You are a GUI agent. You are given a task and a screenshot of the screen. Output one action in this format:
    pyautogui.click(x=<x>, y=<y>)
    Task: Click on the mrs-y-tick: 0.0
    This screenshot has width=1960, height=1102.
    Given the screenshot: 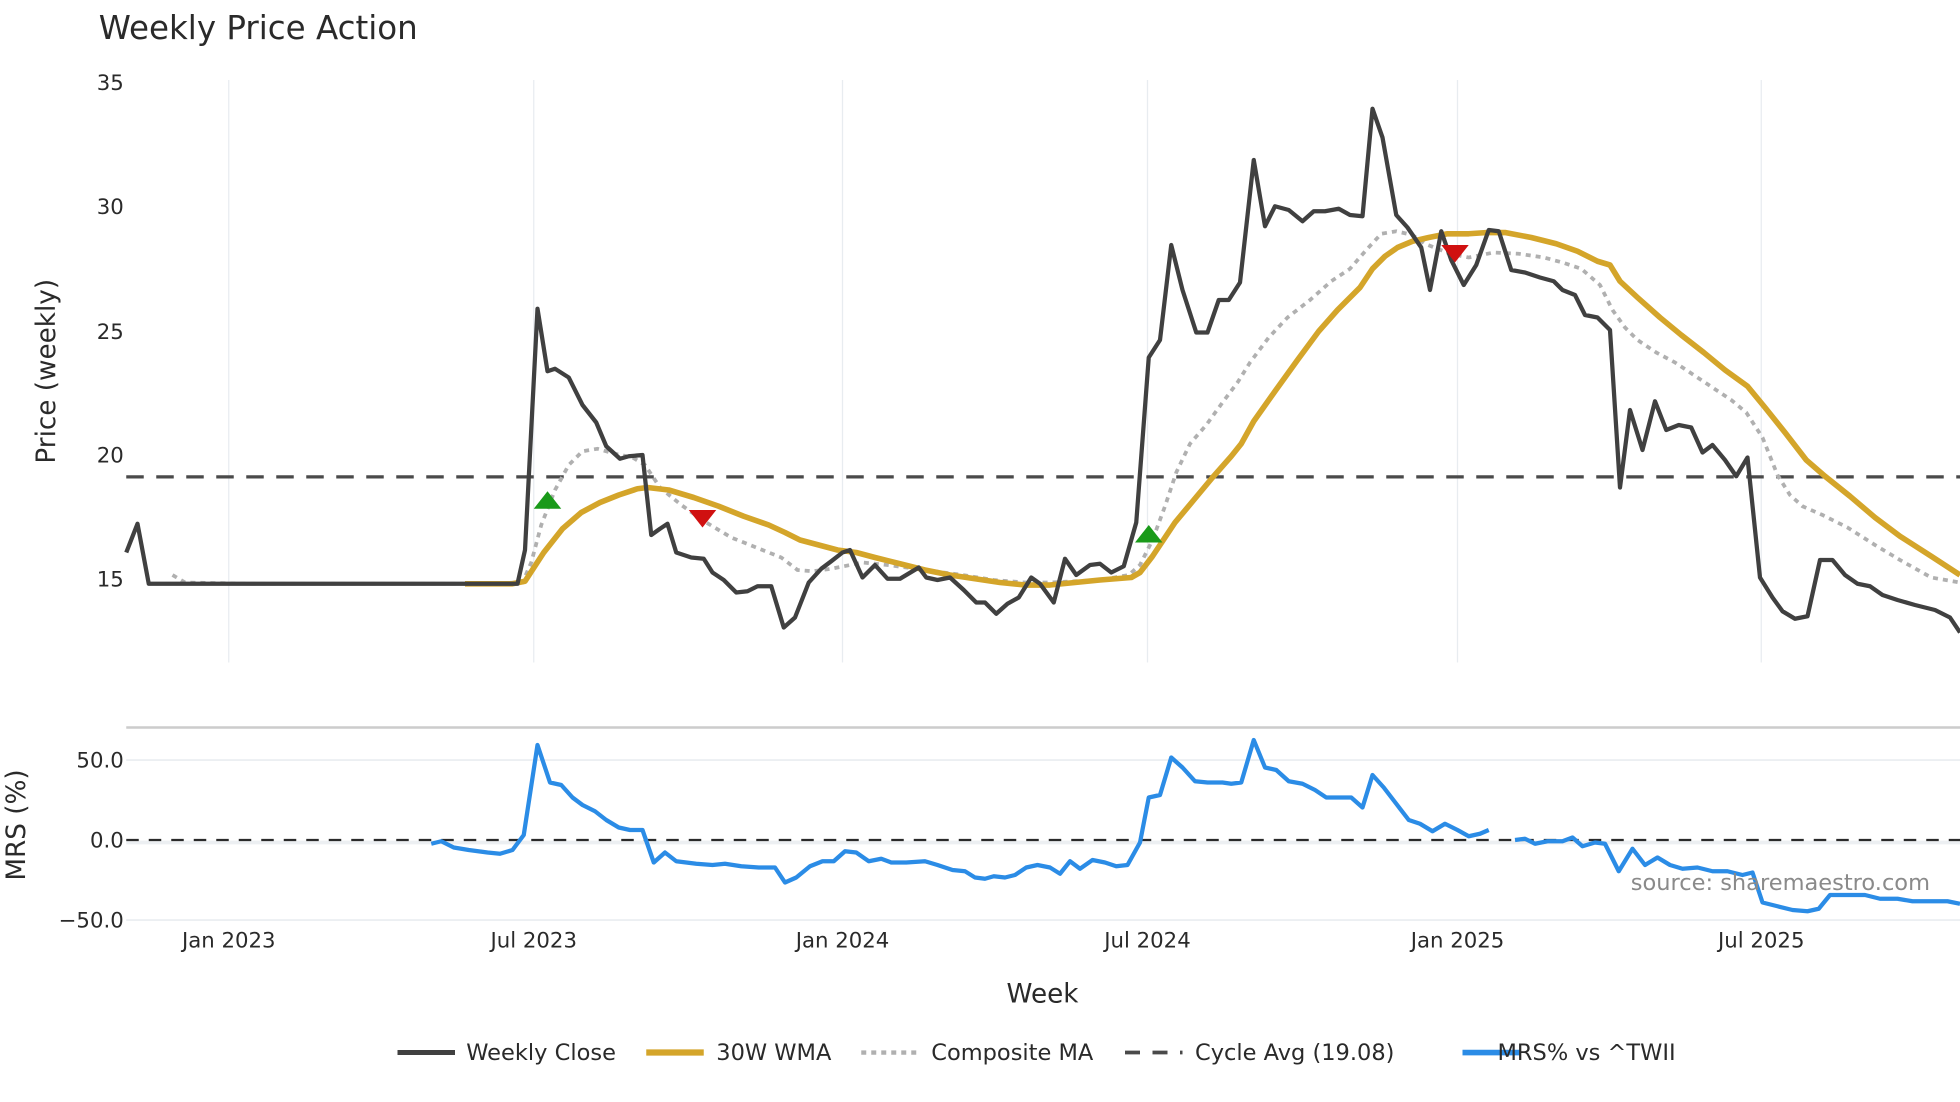 What is the action you would take?
    pyautogui.click(x=107, y=841)
    